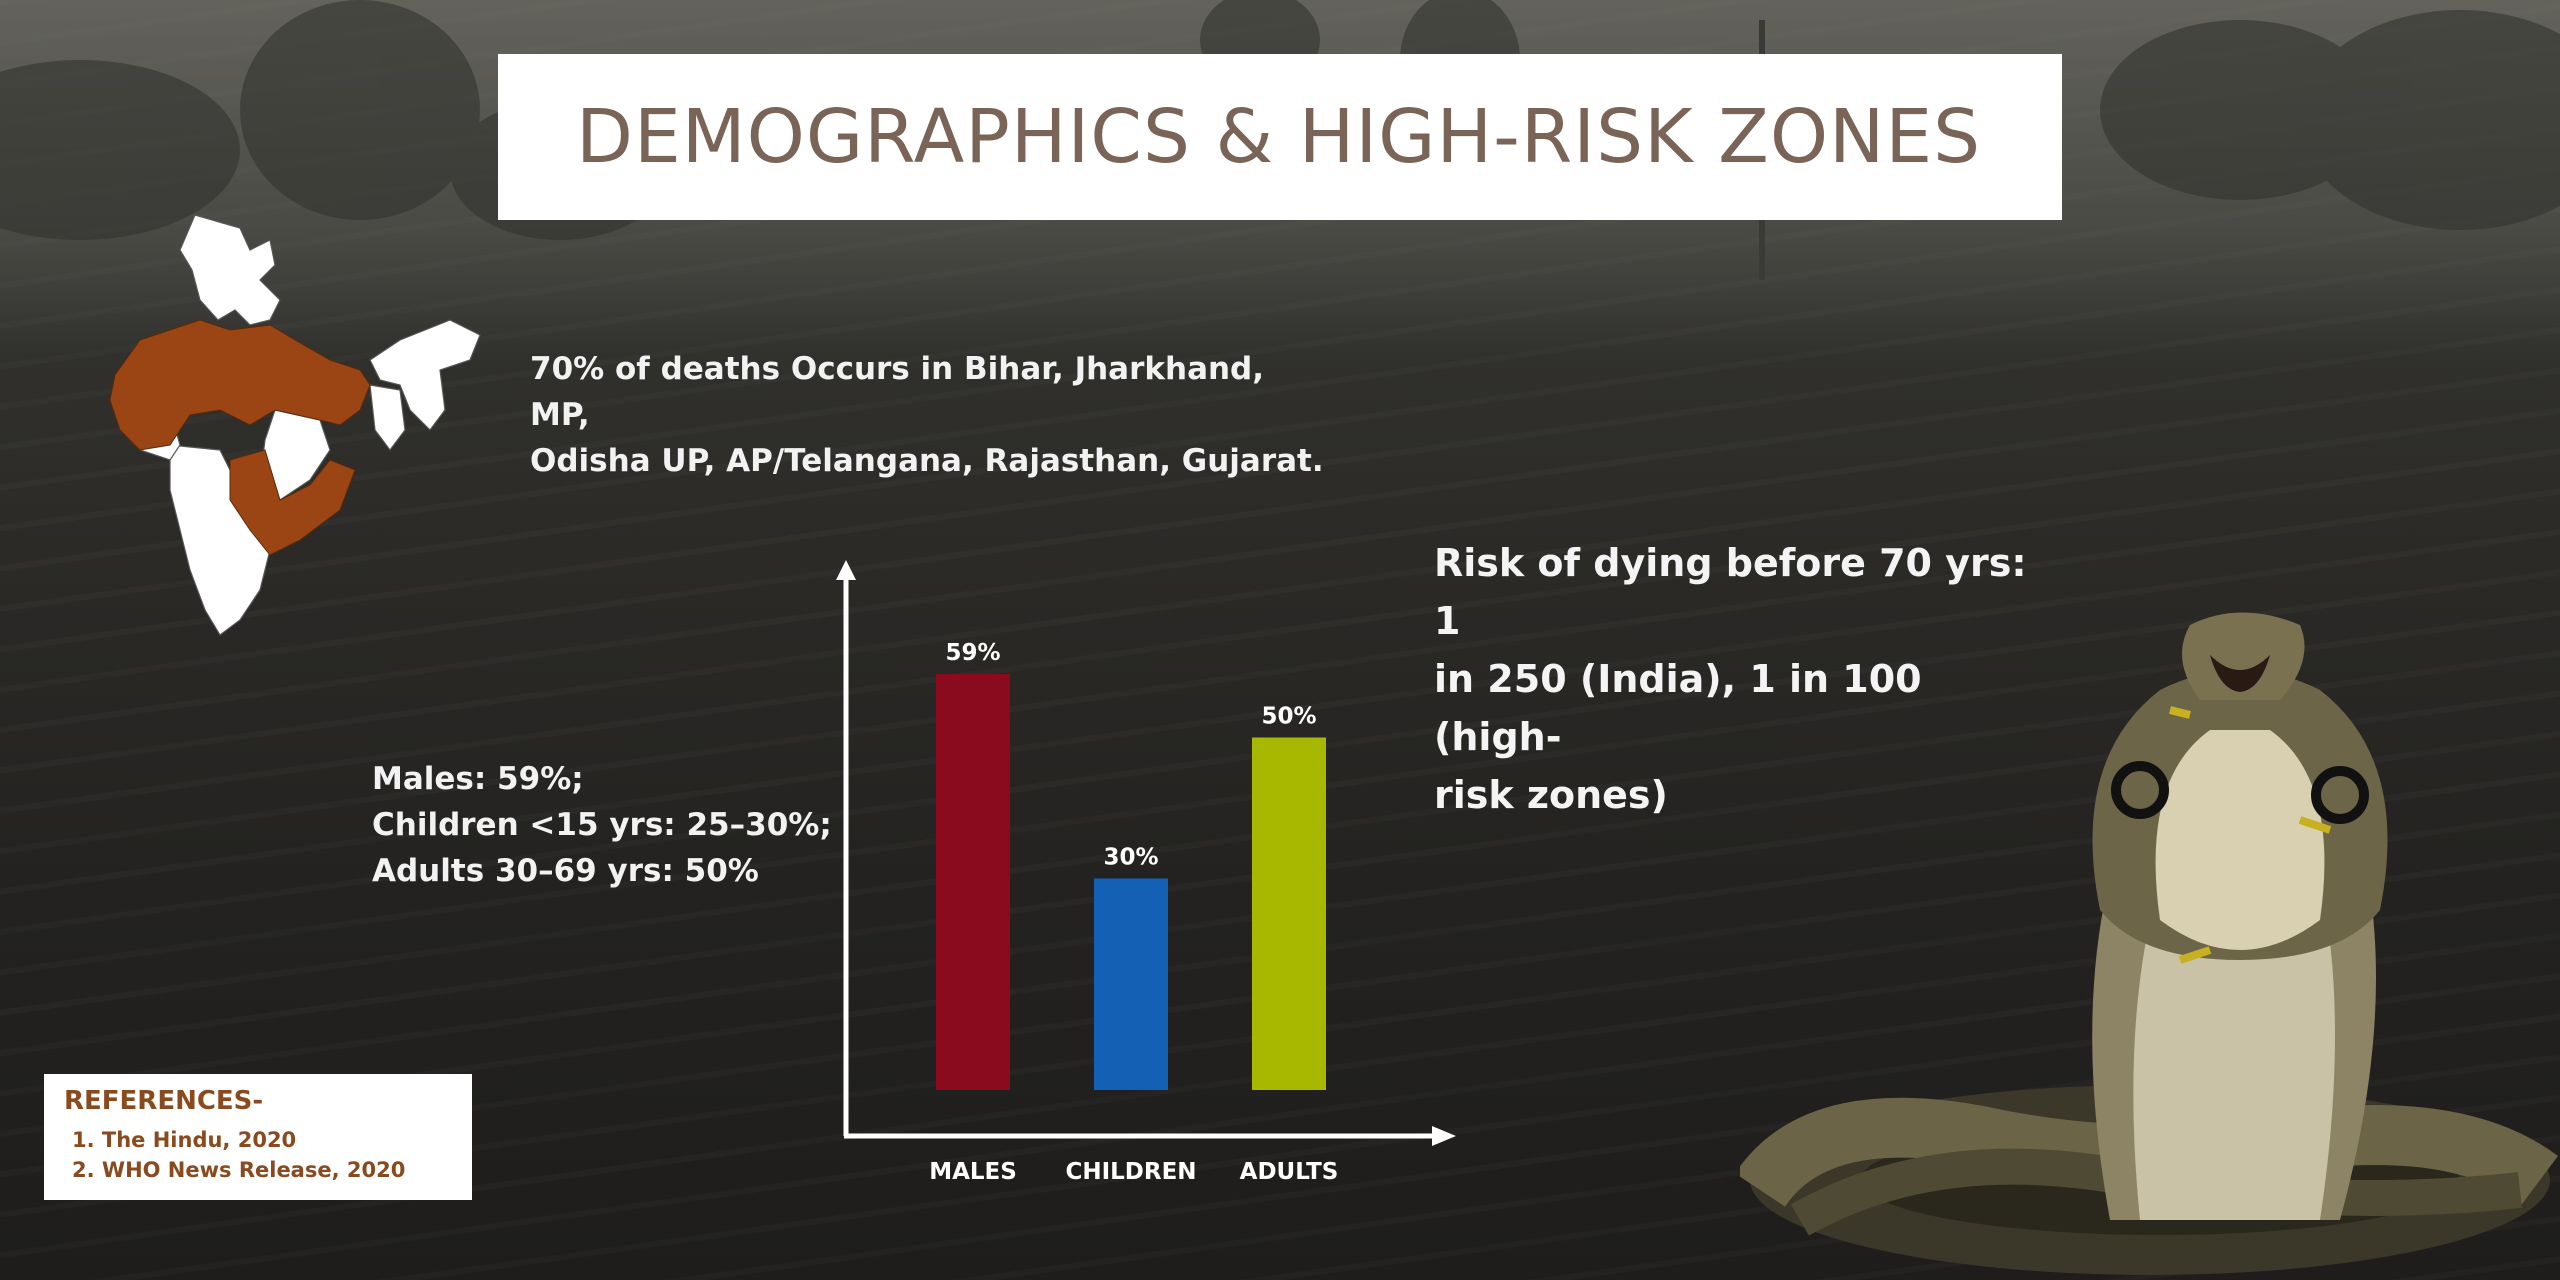  Describe the element at coordinates (1730, 592) in the screenshot. I see `risk-line-1: Risk of dying before 70 yrs: 1` at that location.